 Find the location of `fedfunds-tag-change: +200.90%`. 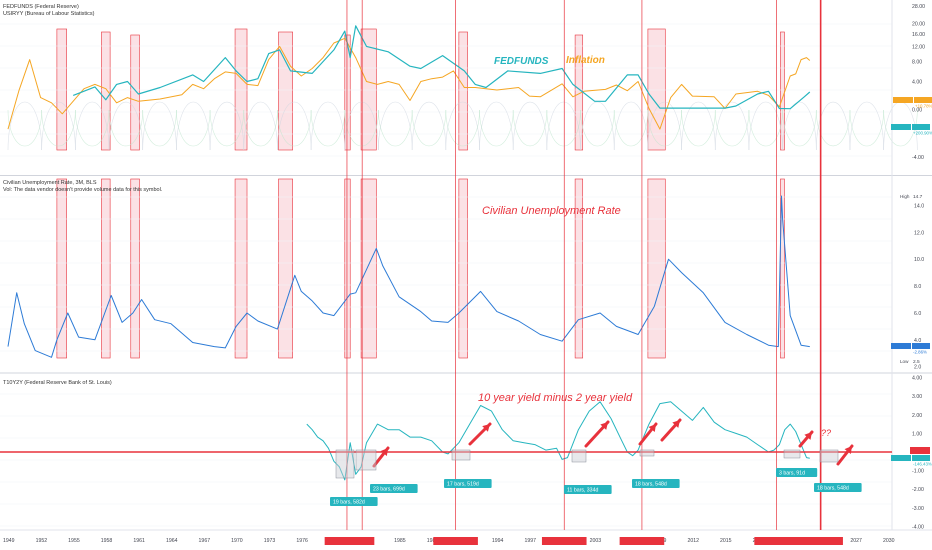

fedfunds-tag-change: +200.90% is located at coordinates (922, 133).